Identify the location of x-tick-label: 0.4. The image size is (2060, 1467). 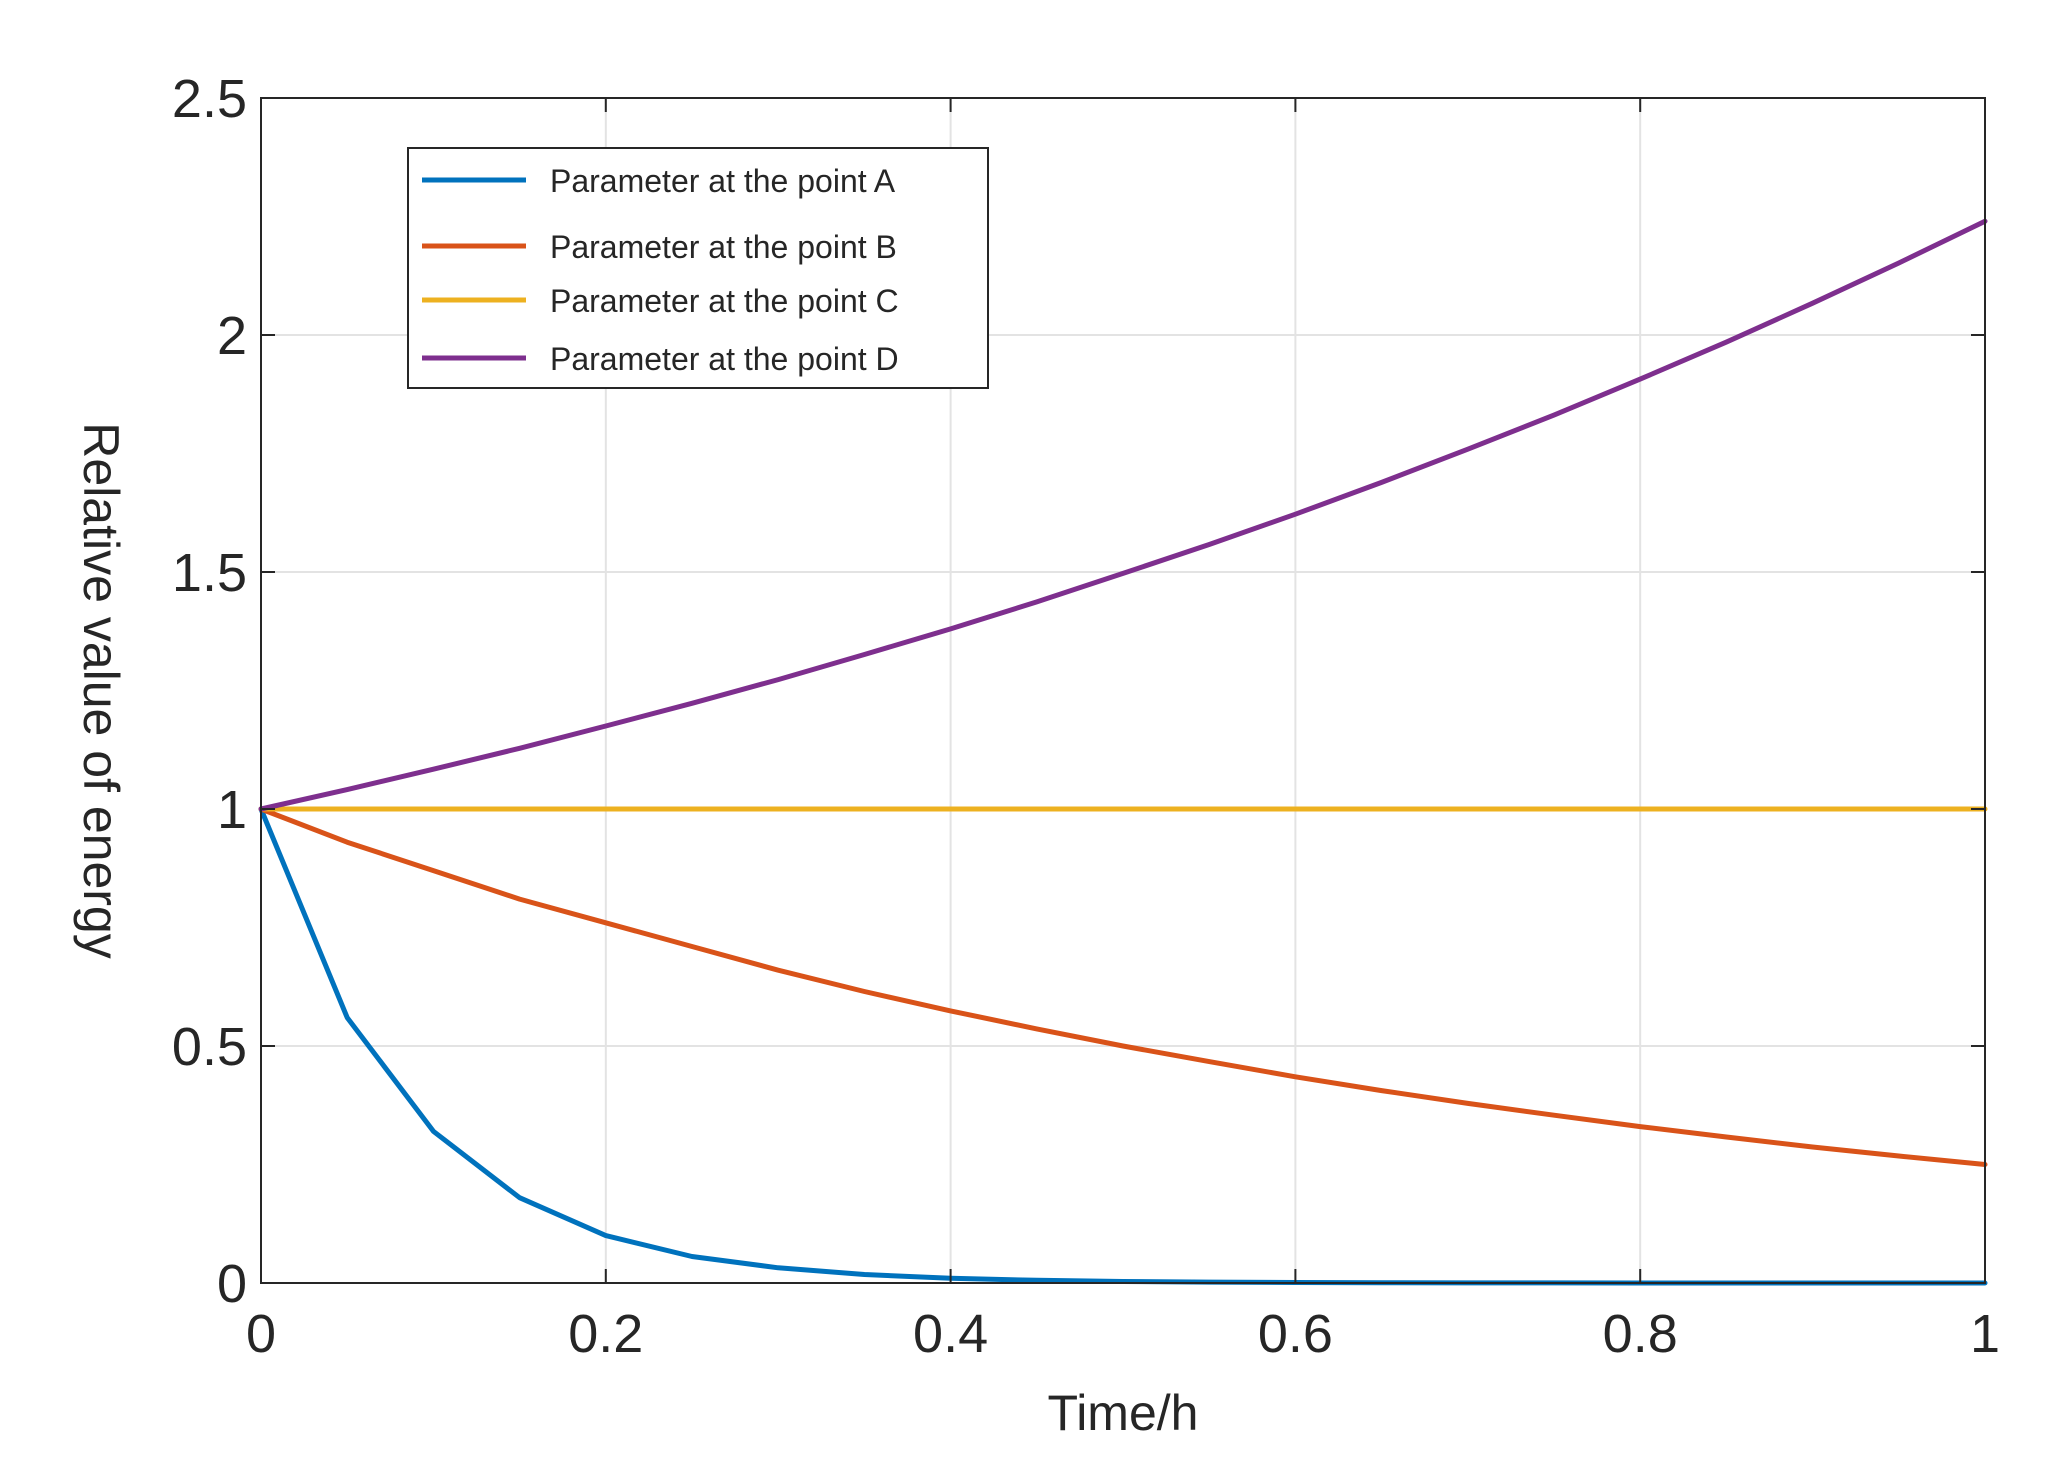
(950, 1334).